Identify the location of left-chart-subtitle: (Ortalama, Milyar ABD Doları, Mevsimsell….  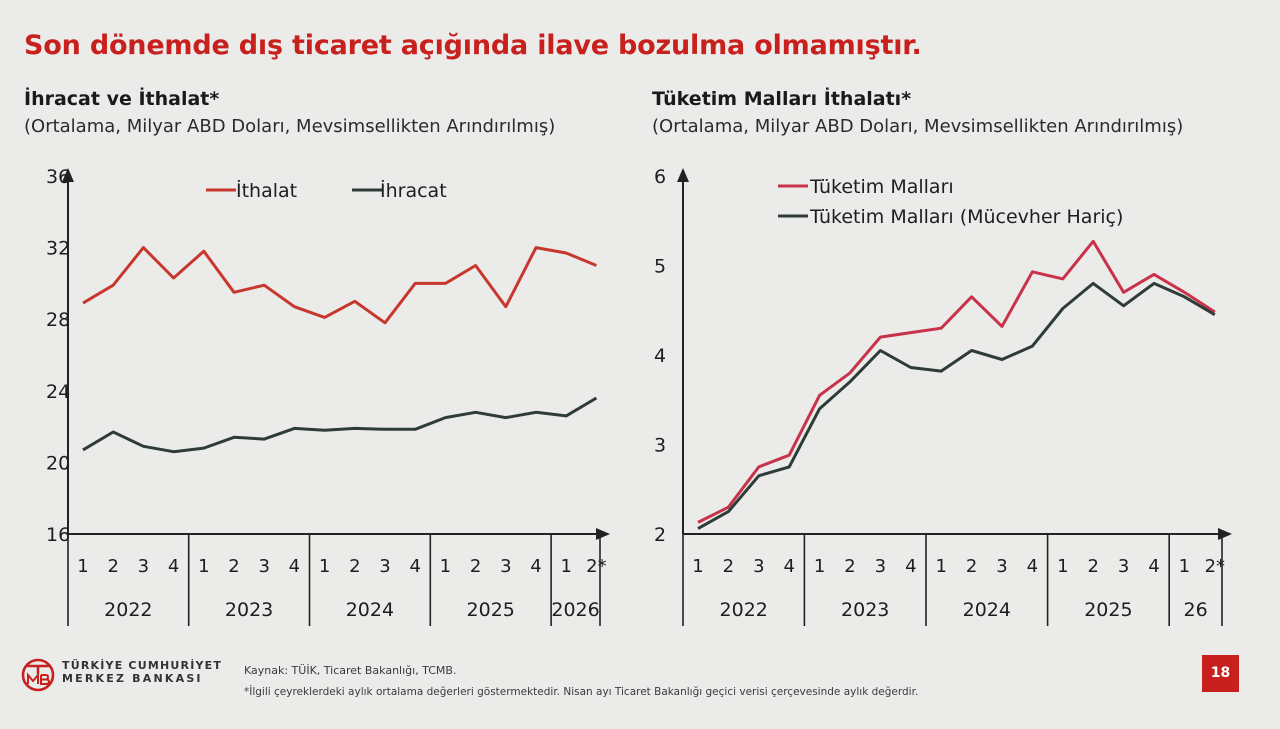
(290, 126).